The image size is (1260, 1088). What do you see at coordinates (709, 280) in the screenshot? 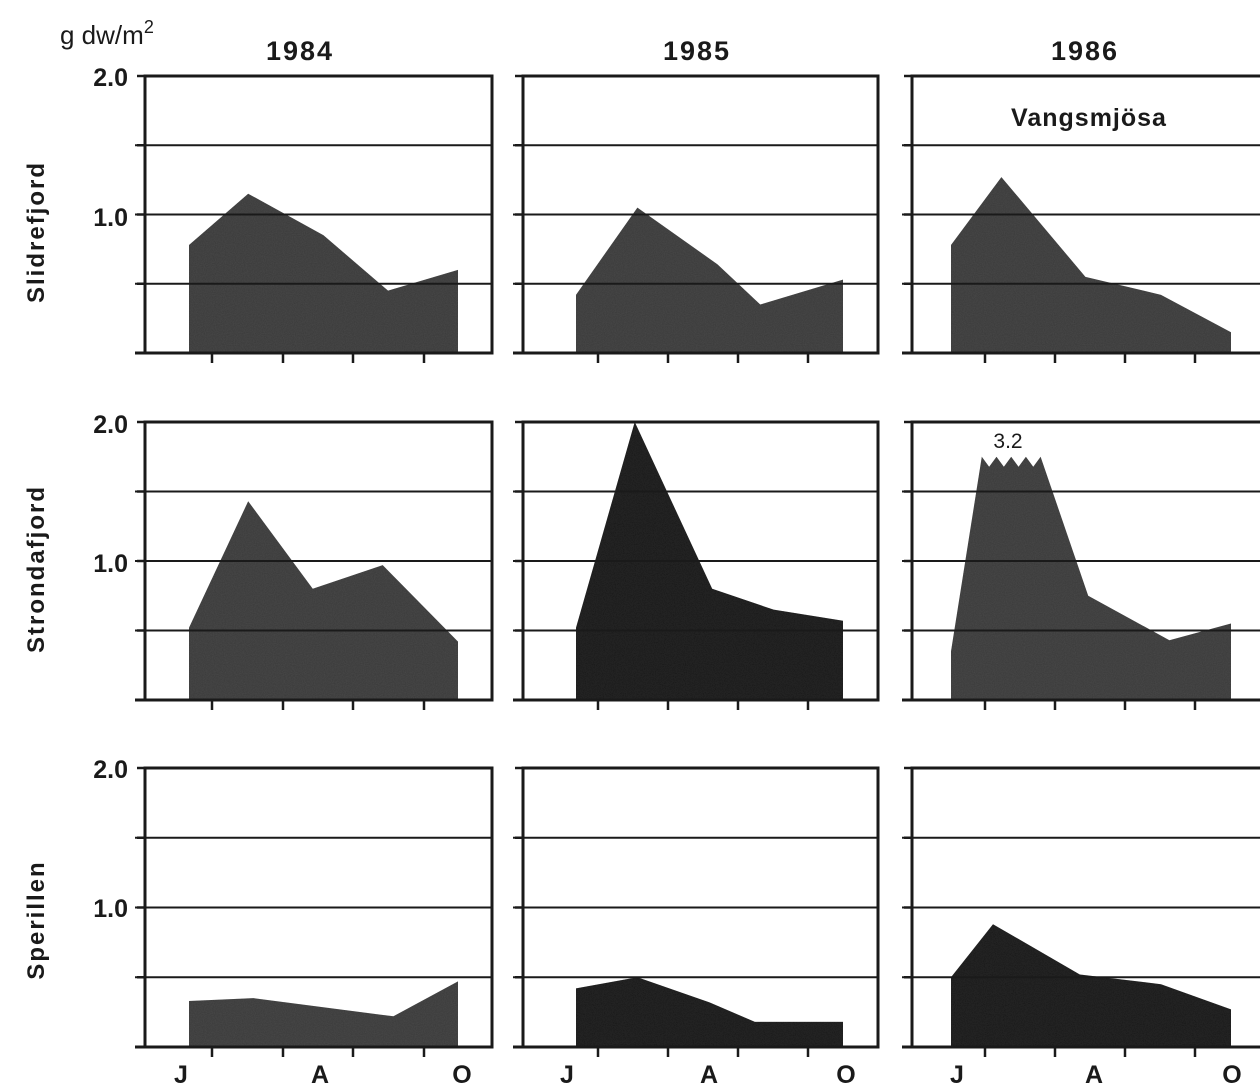
I see `area-slidrefjord-1985` at bounding box center [709, 280].